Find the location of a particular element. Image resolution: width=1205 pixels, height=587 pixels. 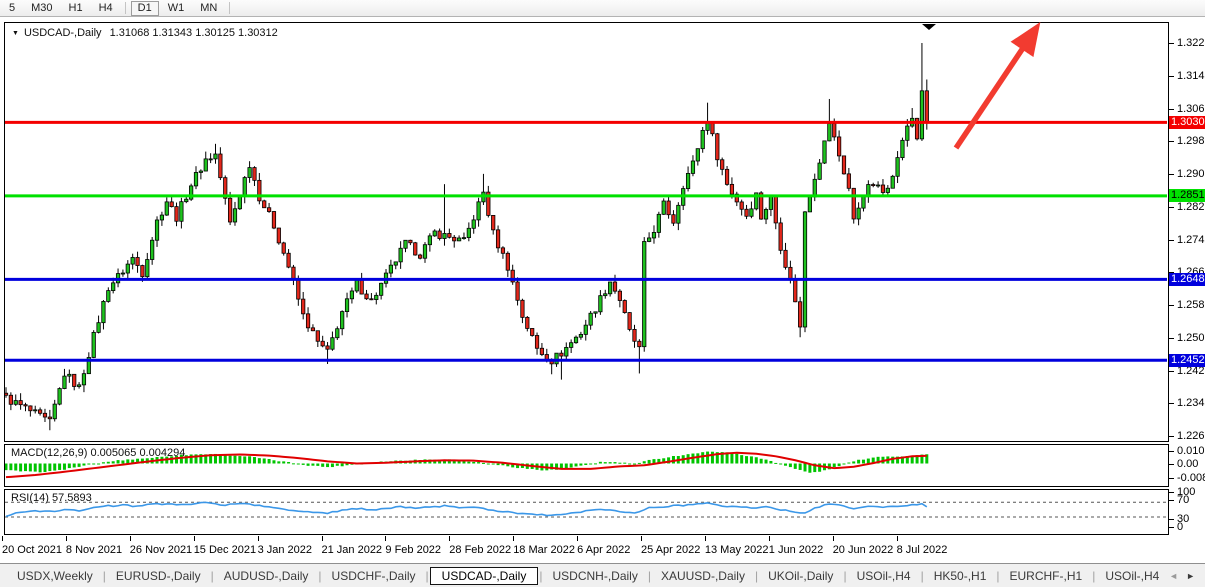

rsi-label: RSI(14) 57.5893 is located at coordinates (51, 498).